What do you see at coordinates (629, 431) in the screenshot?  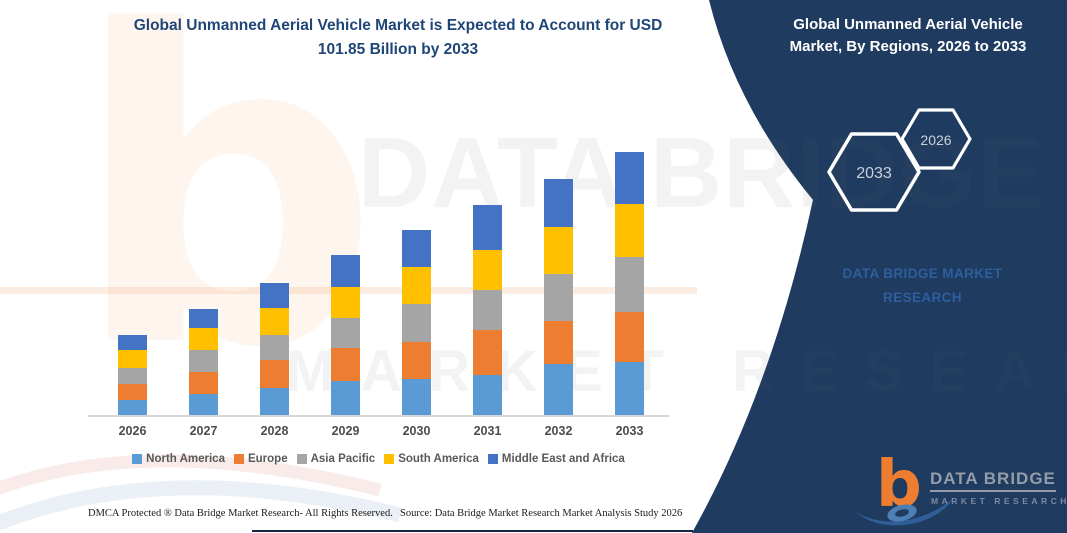 I see `x-axis-label-2033: 2033` at bounding box center [629, 431].